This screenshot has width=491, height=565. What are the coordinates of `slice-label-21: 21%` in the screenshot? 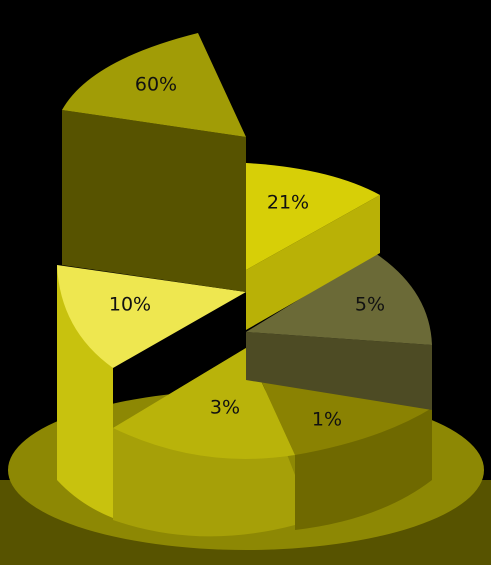 It's located at (288, 203).